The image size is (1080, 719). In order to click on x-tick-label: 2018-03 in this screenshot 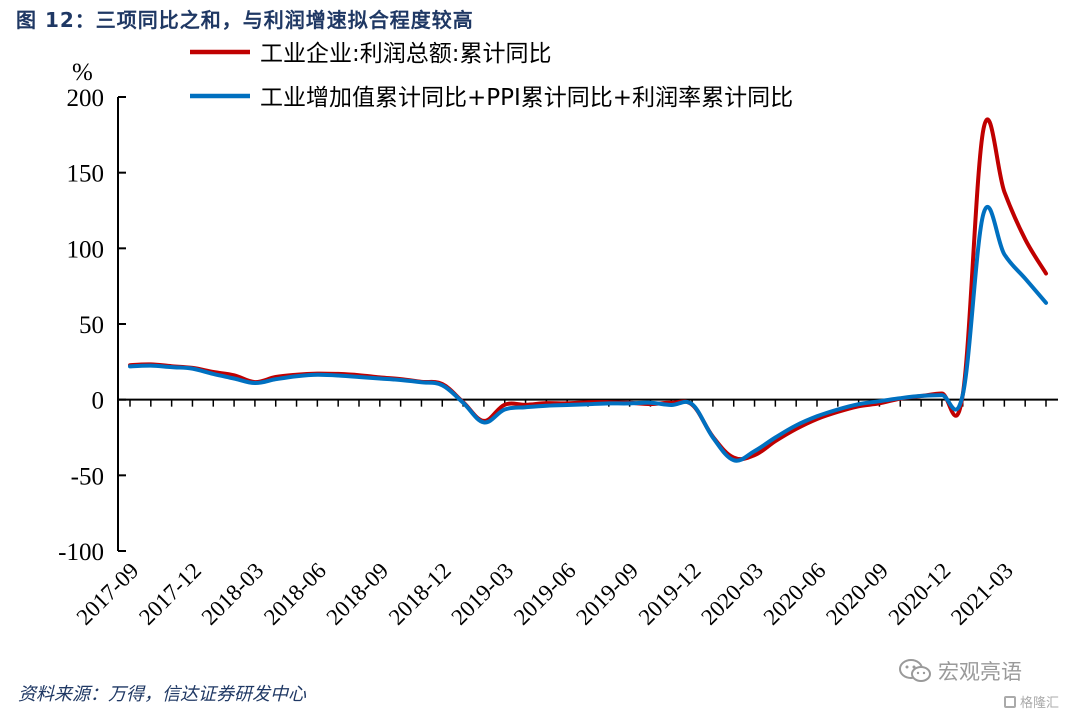, I will do `click(233, 594)`.